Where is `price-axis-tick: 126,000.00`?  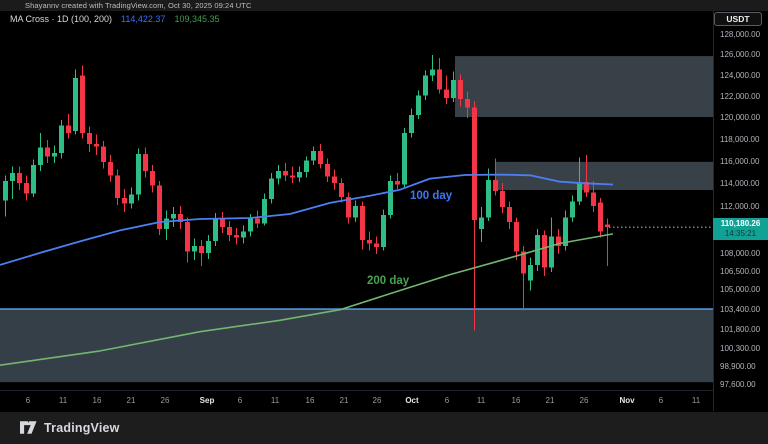 price-axis-tick: 126,000.00 is located at coordinates (740, 55).